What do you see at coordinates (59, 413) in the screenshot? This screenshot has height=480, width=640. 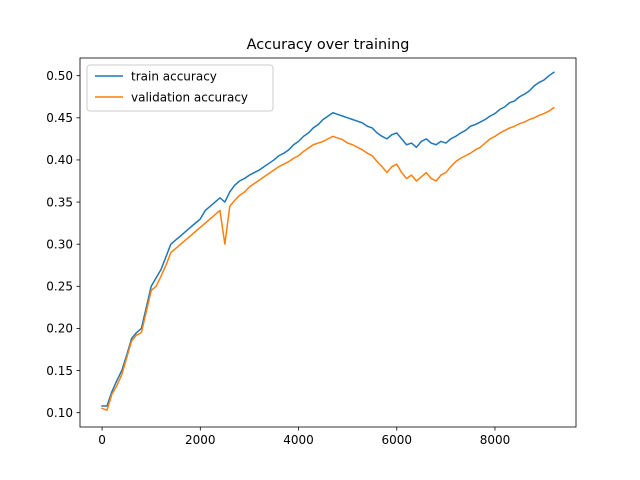 I see `y-tick-label: 0.10` at bounding box center [59, 413].